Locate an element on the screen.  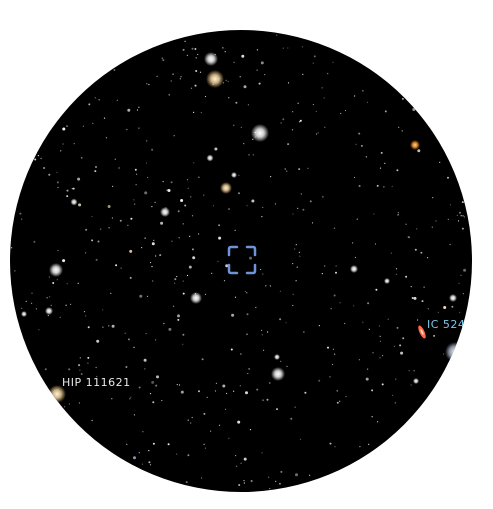
star-label-hip: HIP 111621 is located at coordinates (96, 382).